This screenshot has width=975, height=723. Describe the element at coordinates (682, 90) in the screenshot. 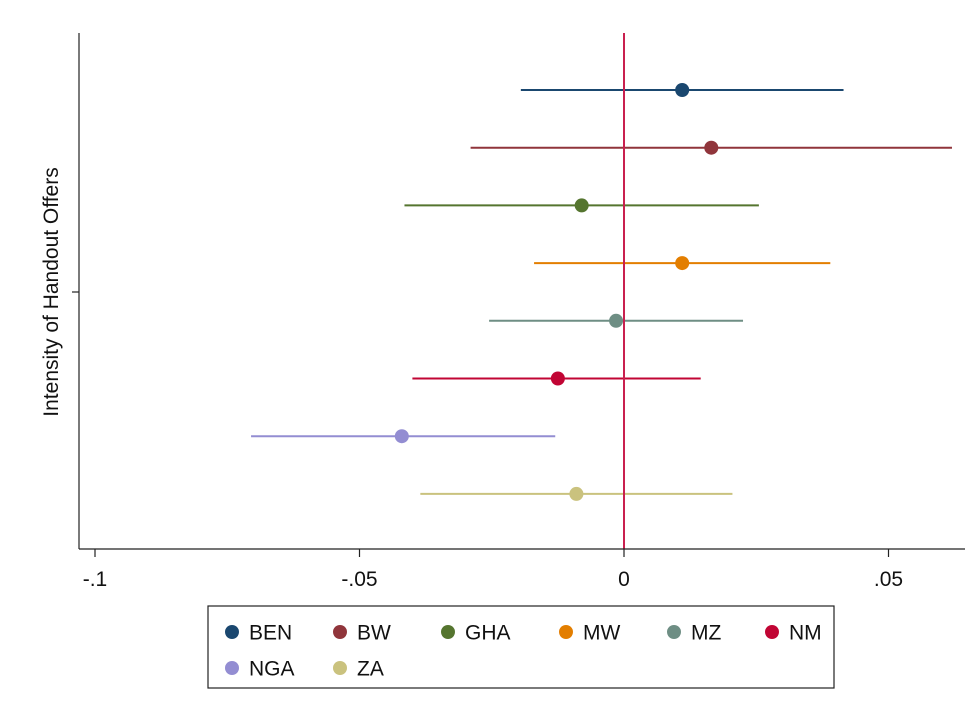

I see `point-estimate-ben` at that location.